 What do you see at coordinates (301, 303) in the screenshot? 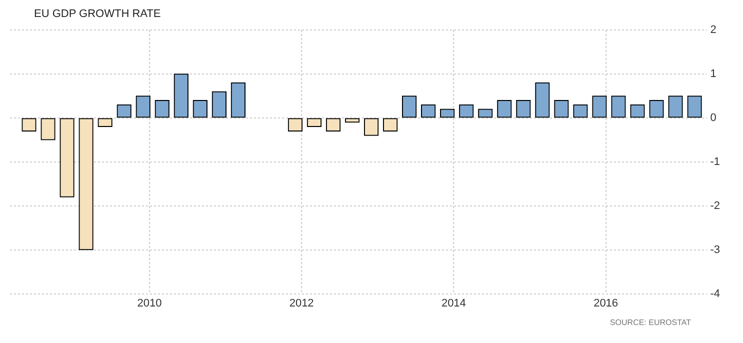
I see `x-tick-label: 2012` at bounding box center [301, 303].